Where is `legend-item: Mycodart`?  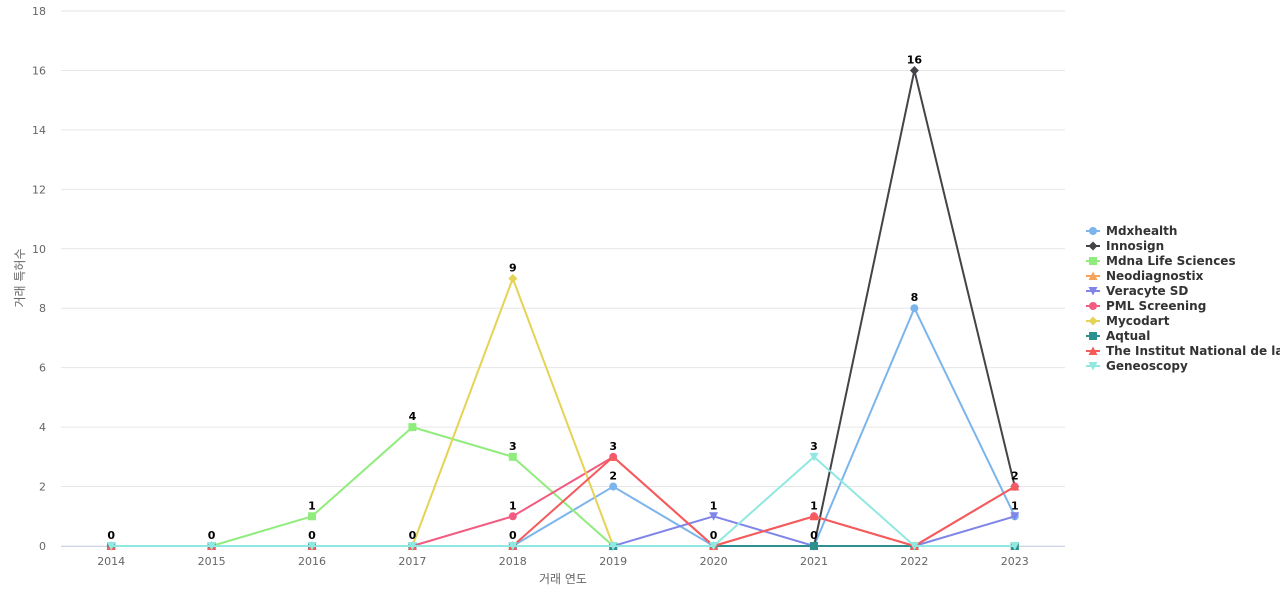 legend-item: Mycodart is located at coordinates (1128, 321).